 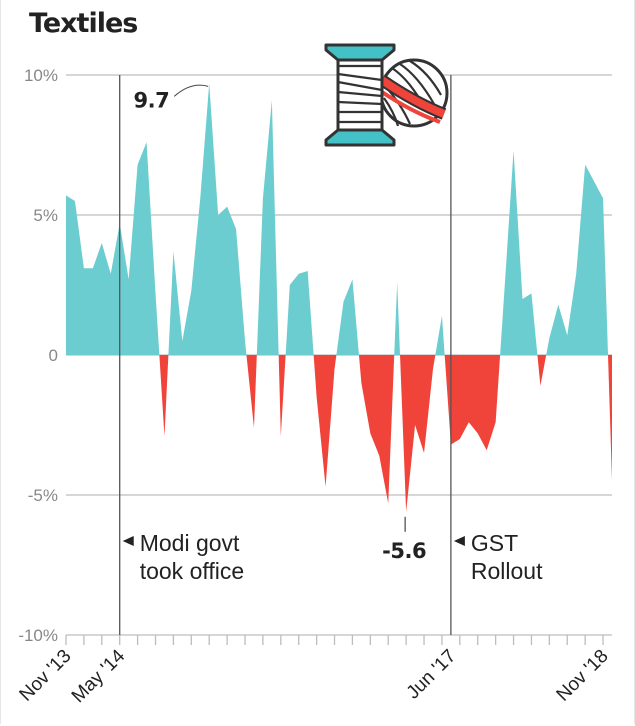 I want to click on x-tick-label: Jun '17, so click(x=432, y=675).